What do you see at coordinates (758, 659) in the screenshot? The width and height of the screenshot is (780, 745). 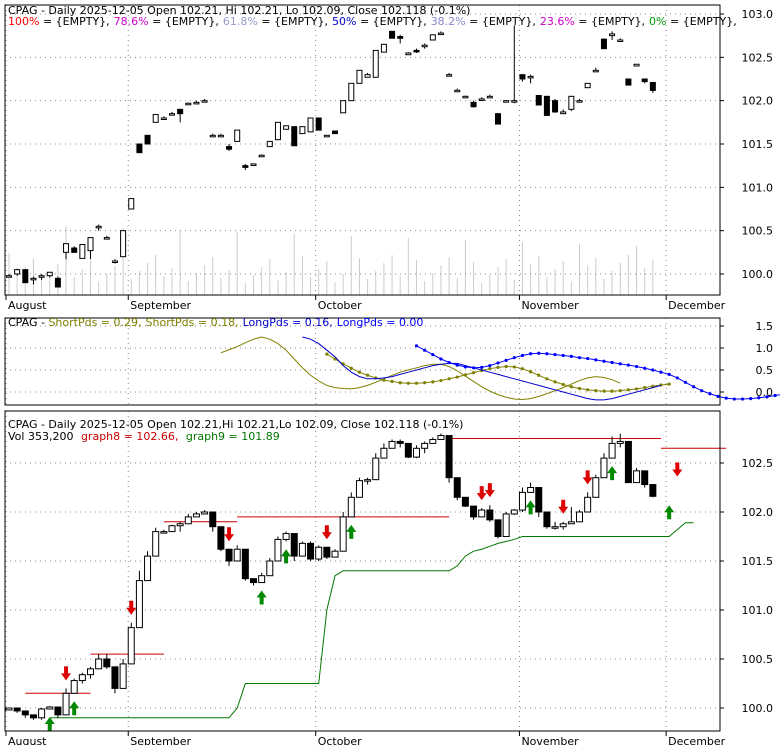 I see `heikin-y-tick-label: 100.5` at bounding box center [758, 659].